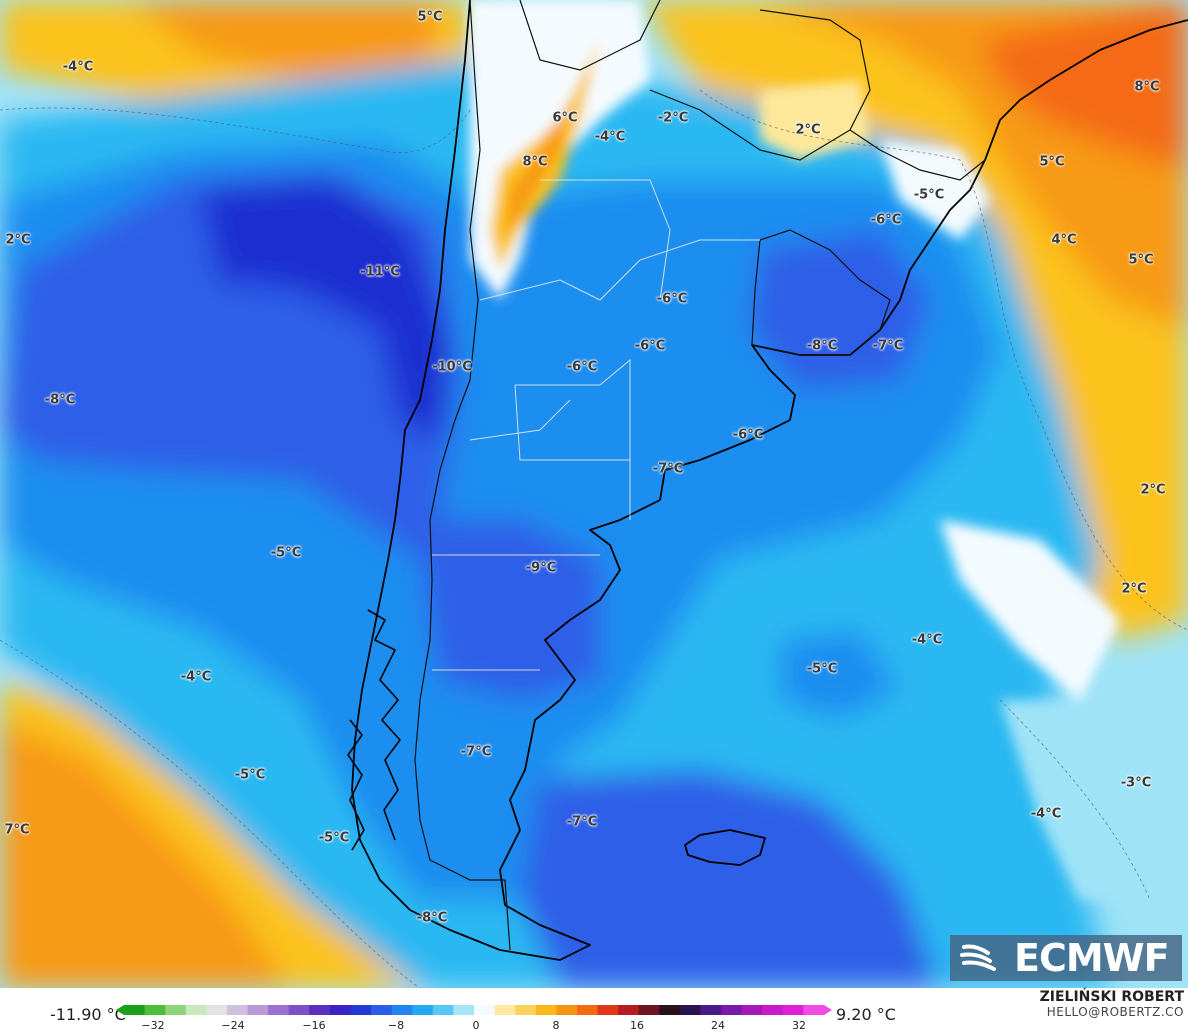 The image size is (1188, 1035). Describe the element at coordinates (476, 1025) in the screenshot. I see `legend-tick-label: 0` at that location.